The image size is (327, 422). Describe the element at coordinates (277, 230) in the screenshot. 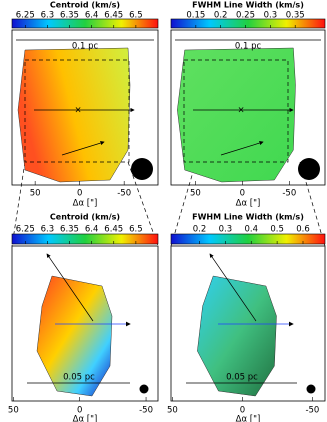

I see `colorbar-tick-label: 0.5` at that location.